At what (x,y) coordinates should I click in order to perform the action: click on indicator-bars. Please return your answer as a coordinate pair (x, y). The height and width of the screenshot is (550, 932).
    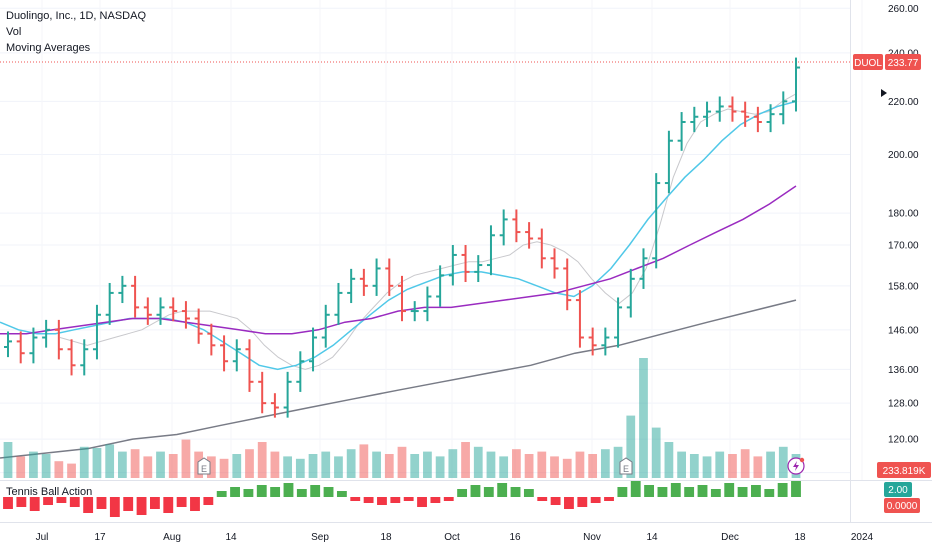
    Looking at the image, I should click on (402, 499).